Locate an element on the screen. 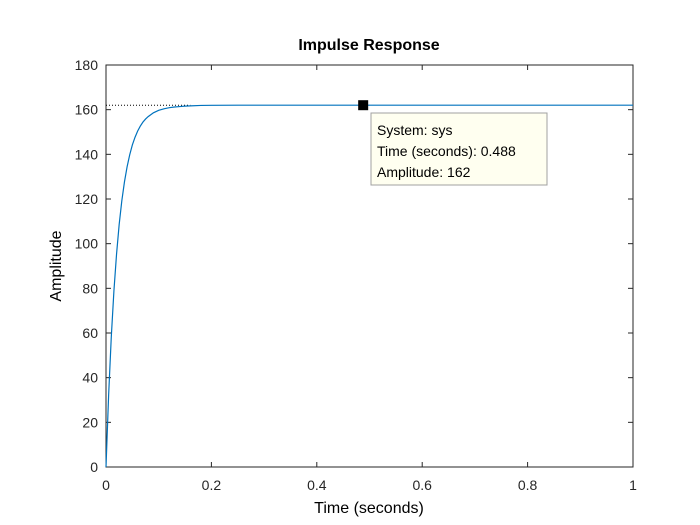 The width and height of the screenshot is (700, 525). datatip-marker is located at coordinates (363, 105).